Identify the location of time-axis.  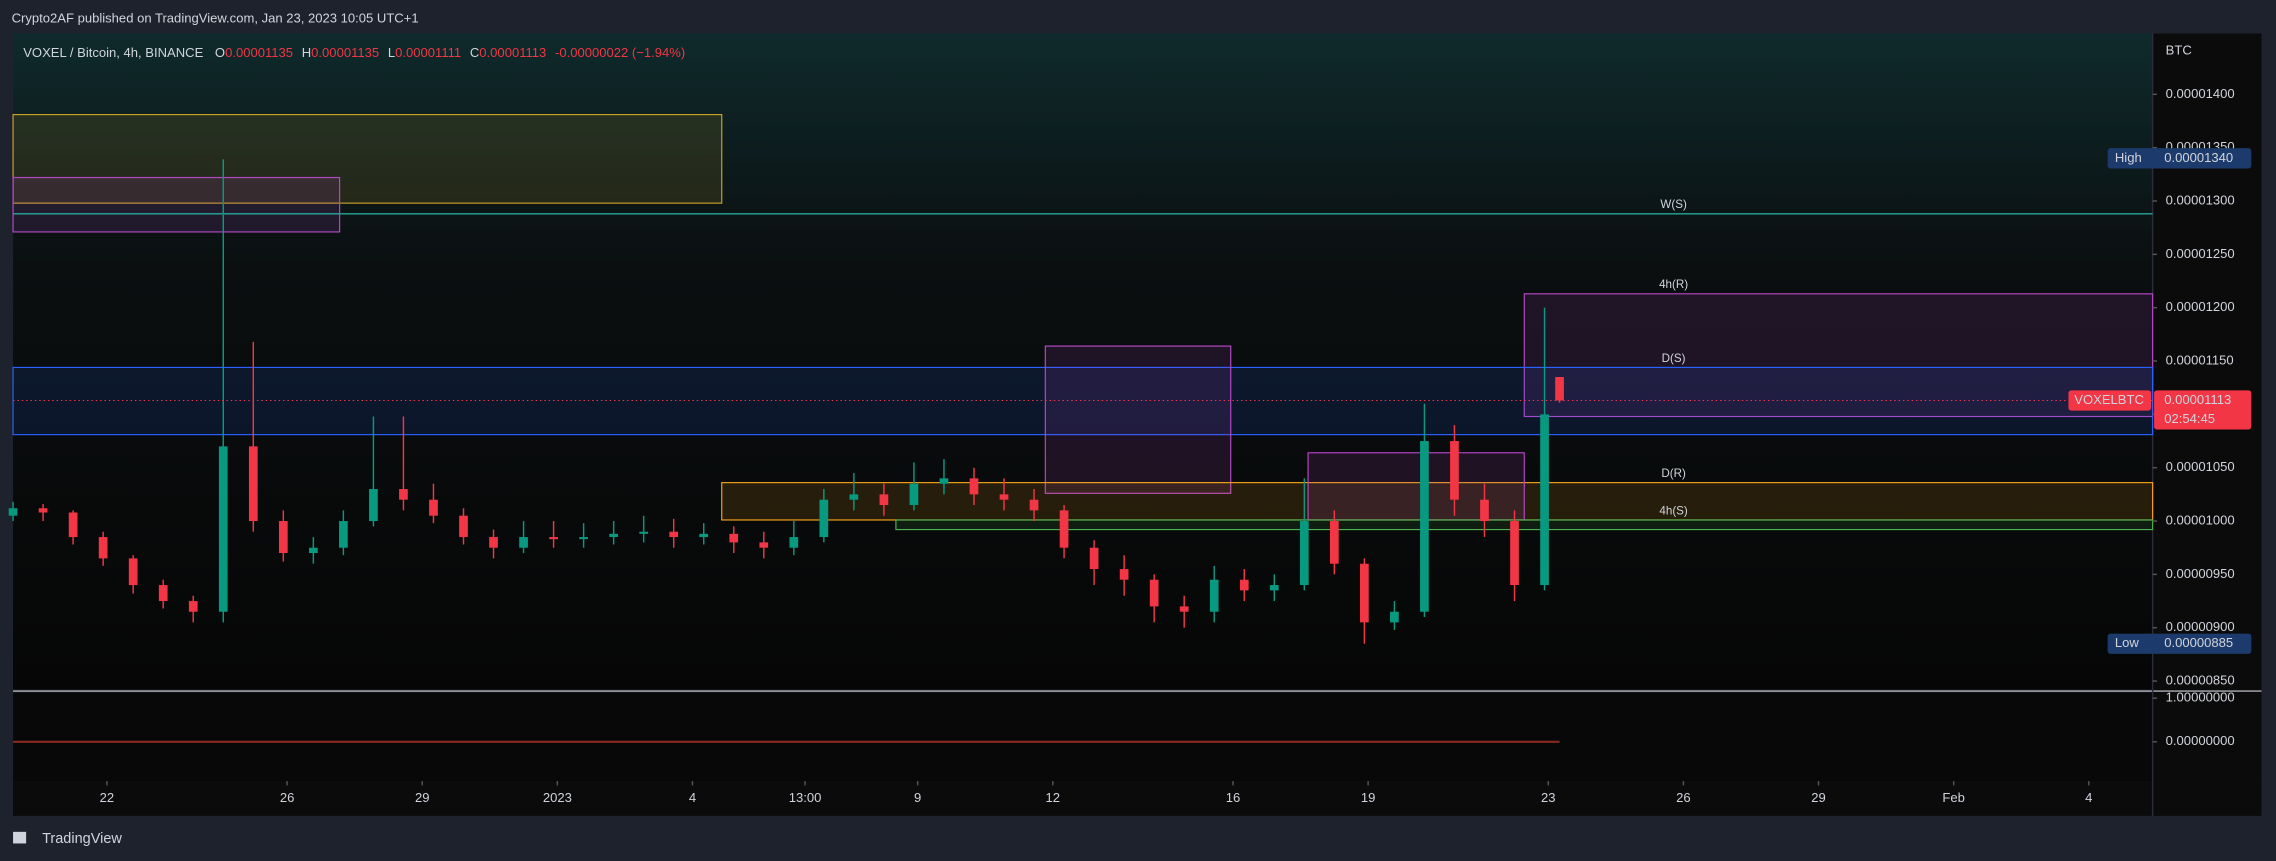
(1137, 798).